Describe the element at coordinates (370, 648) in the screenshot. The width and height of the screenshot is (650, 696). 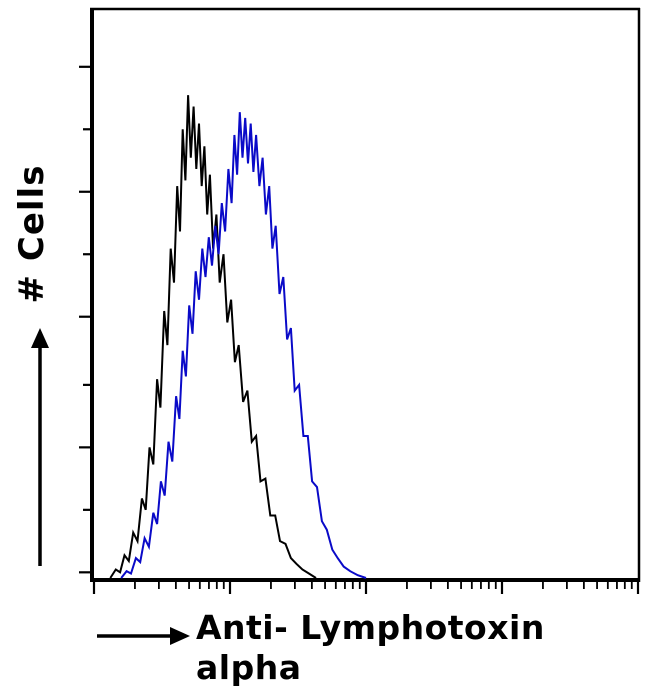
I see `x-axis-label: Anti- Lymphotoxin alpha` at that location.